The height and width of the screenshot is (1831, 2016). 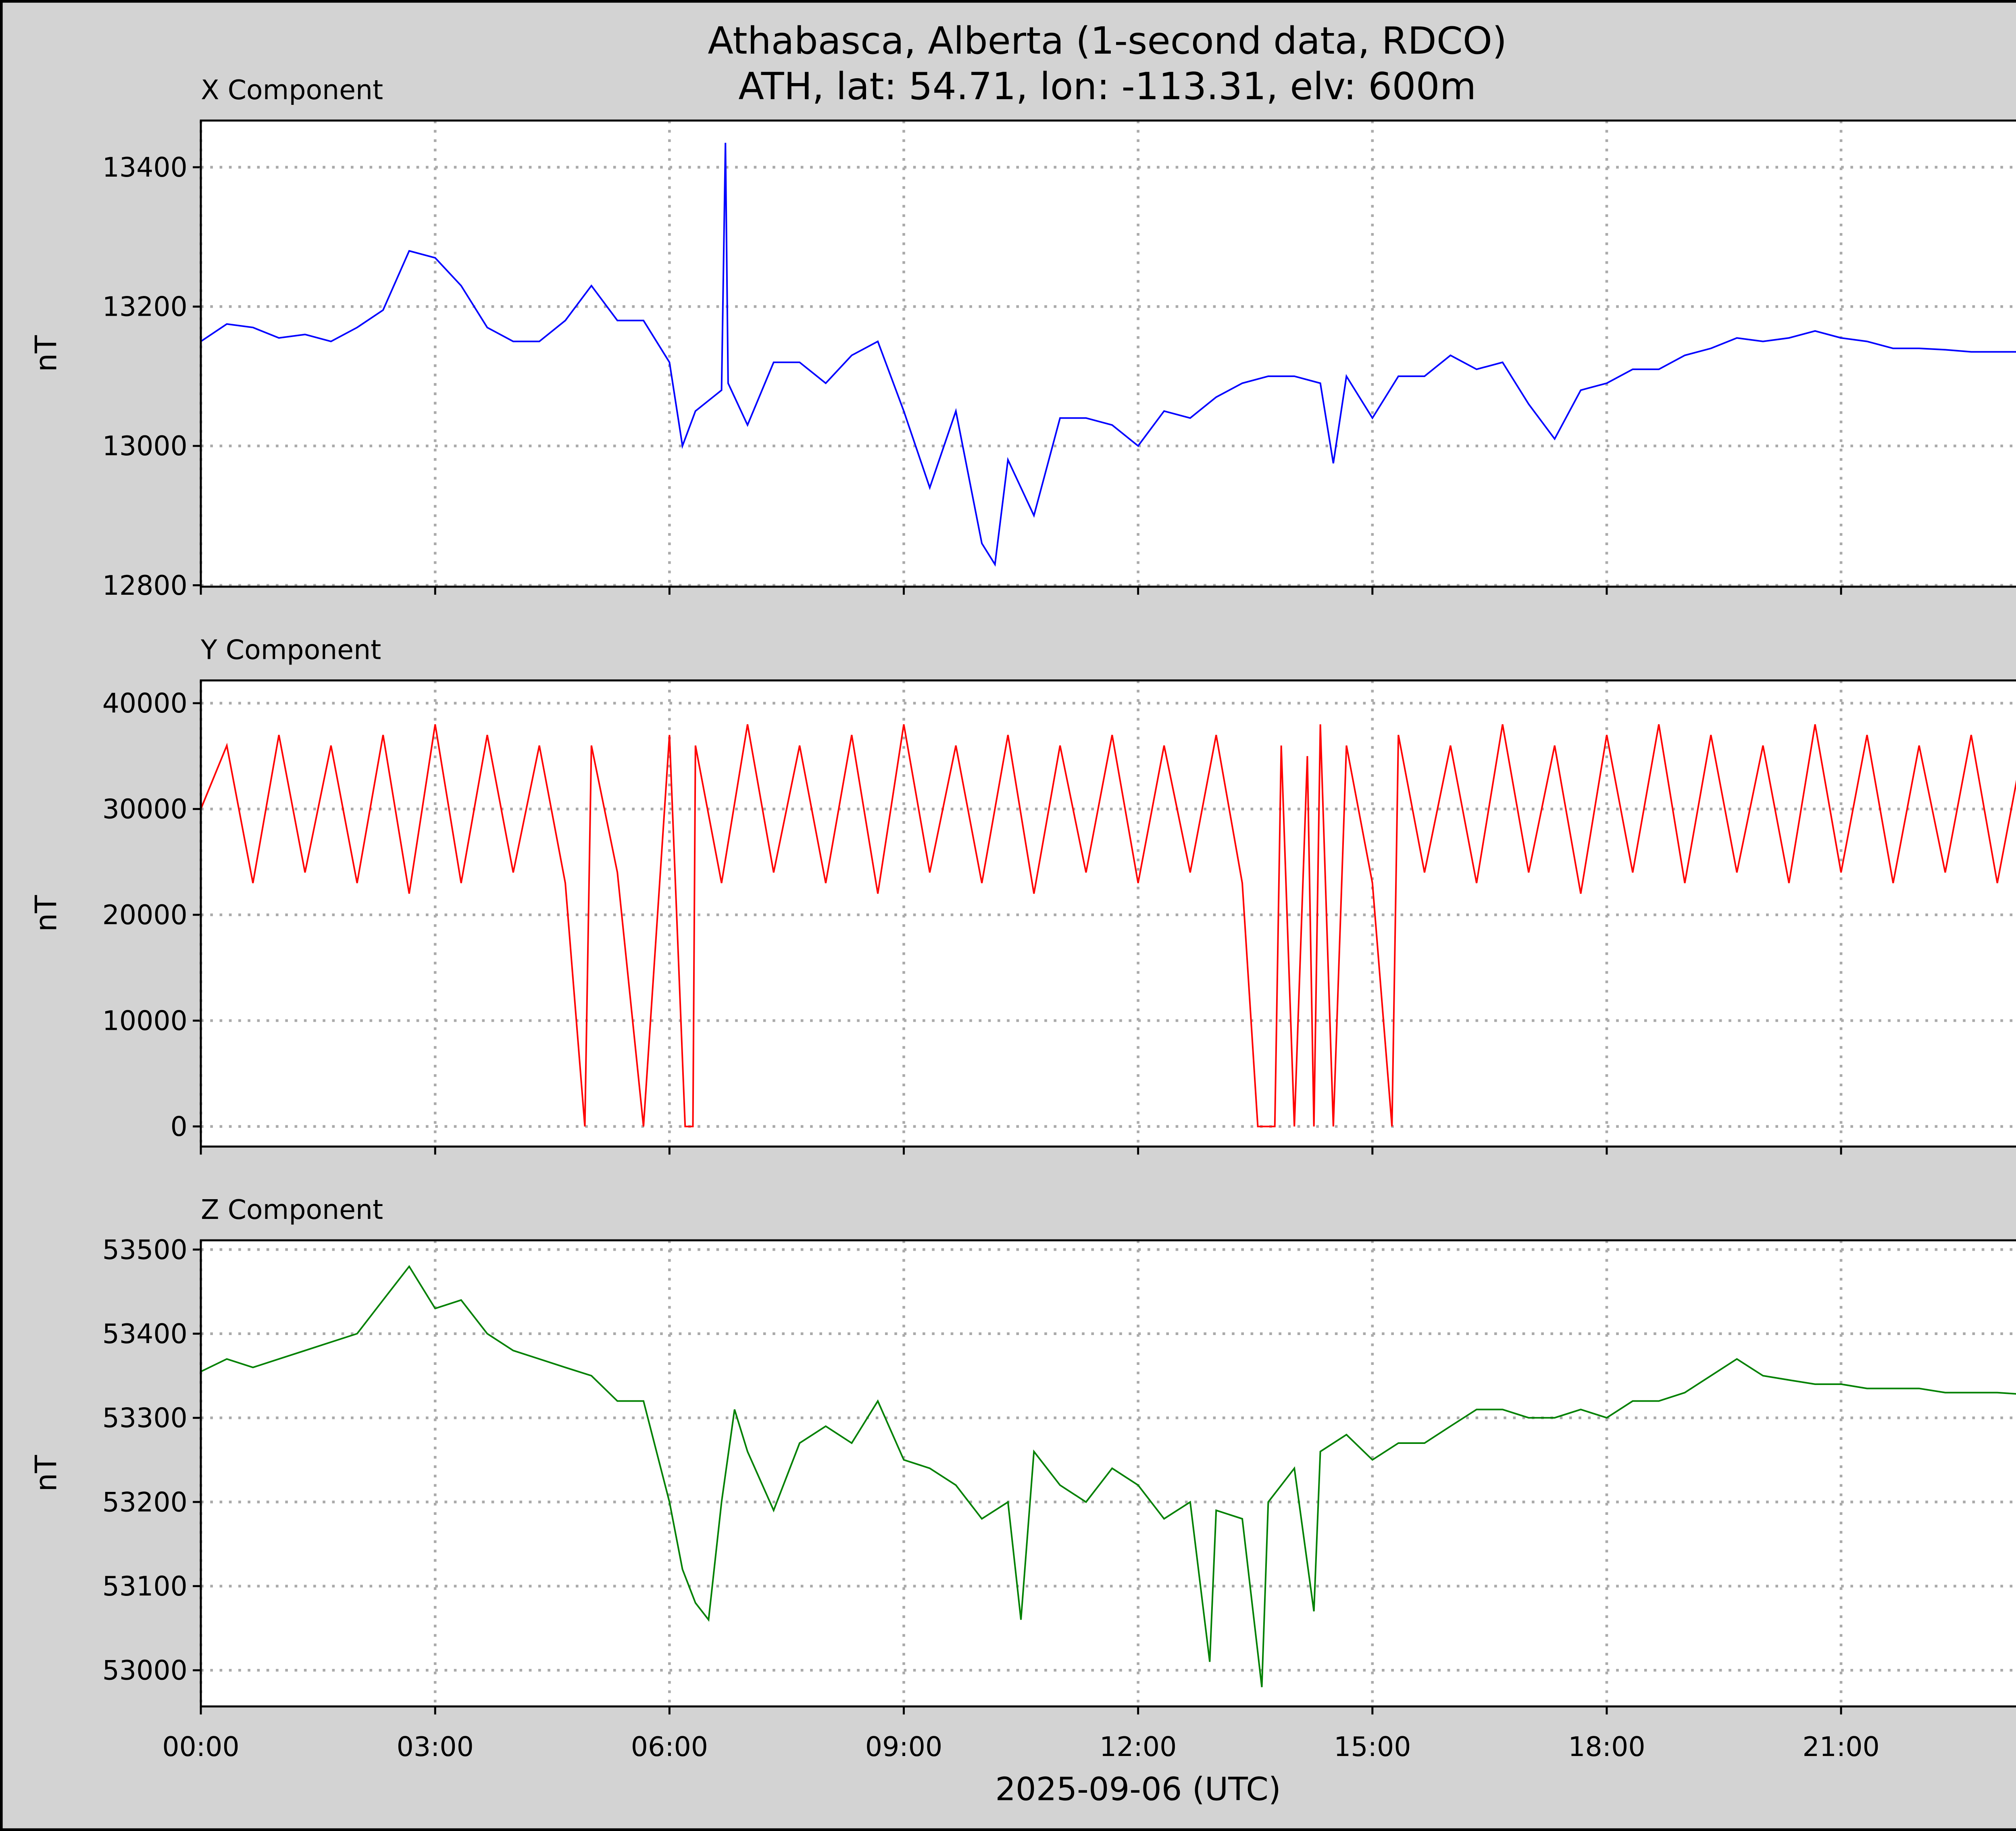 What do you see at coordinates (1107, 86) in the screenshot?
I see `chart-subtitle: ATH, lat: 54.71, lon: -113.31, elv: 600m` at bounding box center [1107, 86].